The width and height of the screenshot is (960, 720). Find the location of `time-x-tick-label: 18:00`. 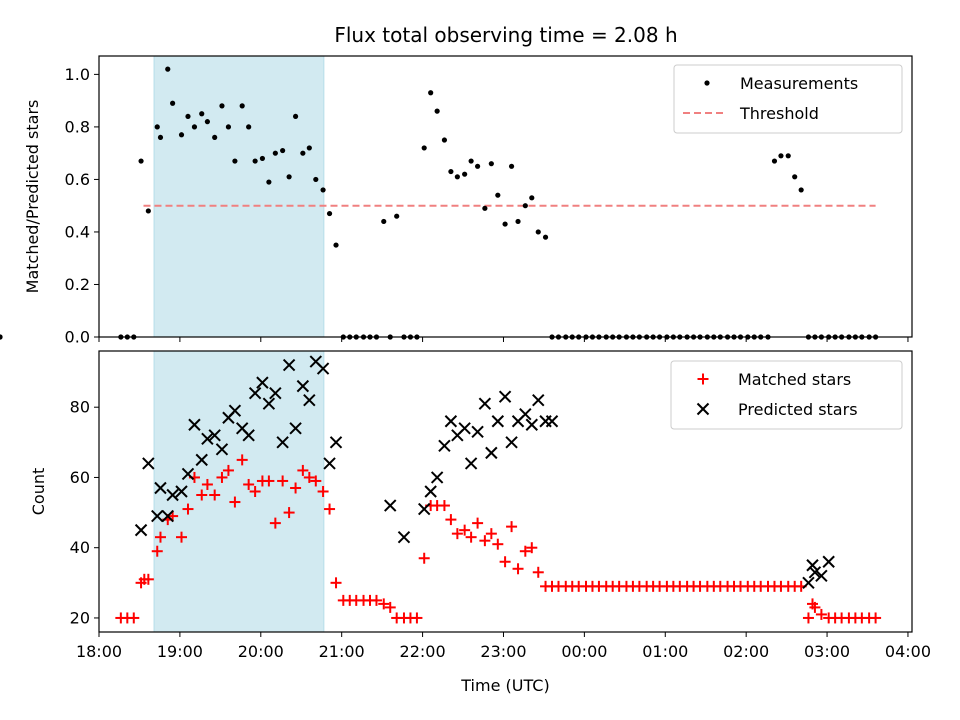

time-x-tick-label: 18:00 is located at coordinates (99, 651).